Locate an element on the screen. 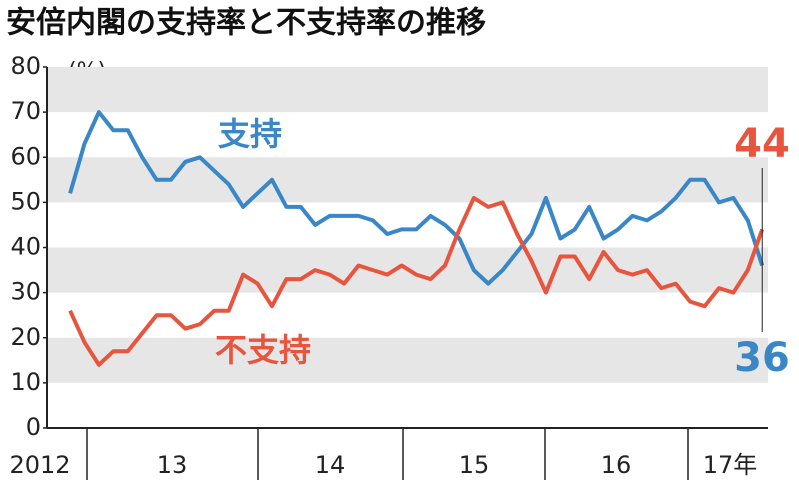 The image size is (799, 487). y-tick-label: 40 is located at coordinates (25, 247).